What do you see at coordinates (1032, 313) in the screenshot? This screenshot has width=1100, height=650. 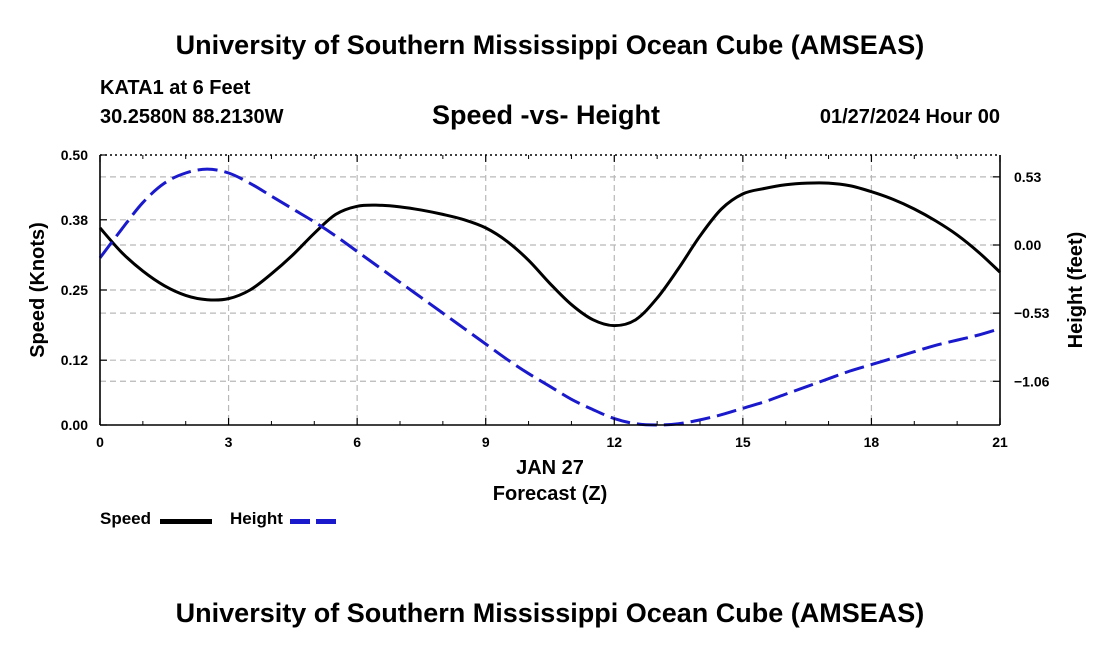 I see `y-right-tick-label: −0.53` at bounding box center [1032, 313].